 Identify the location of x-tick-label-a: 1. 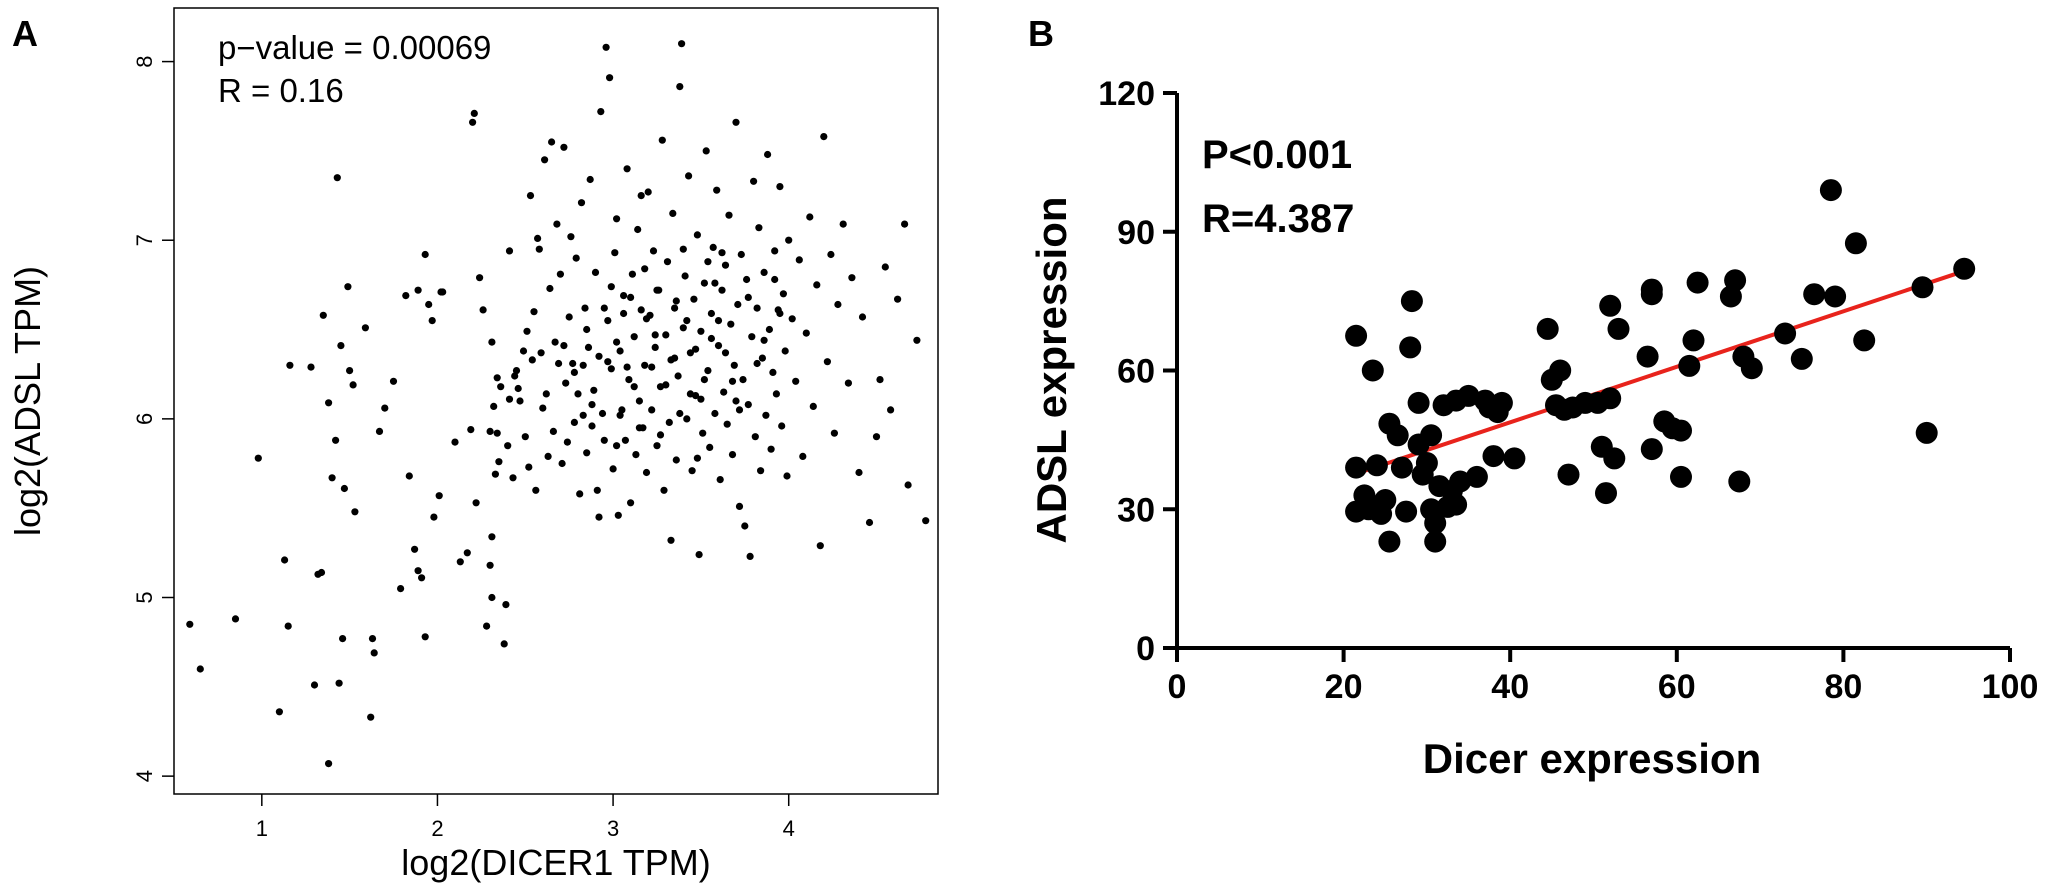
(262, 828).